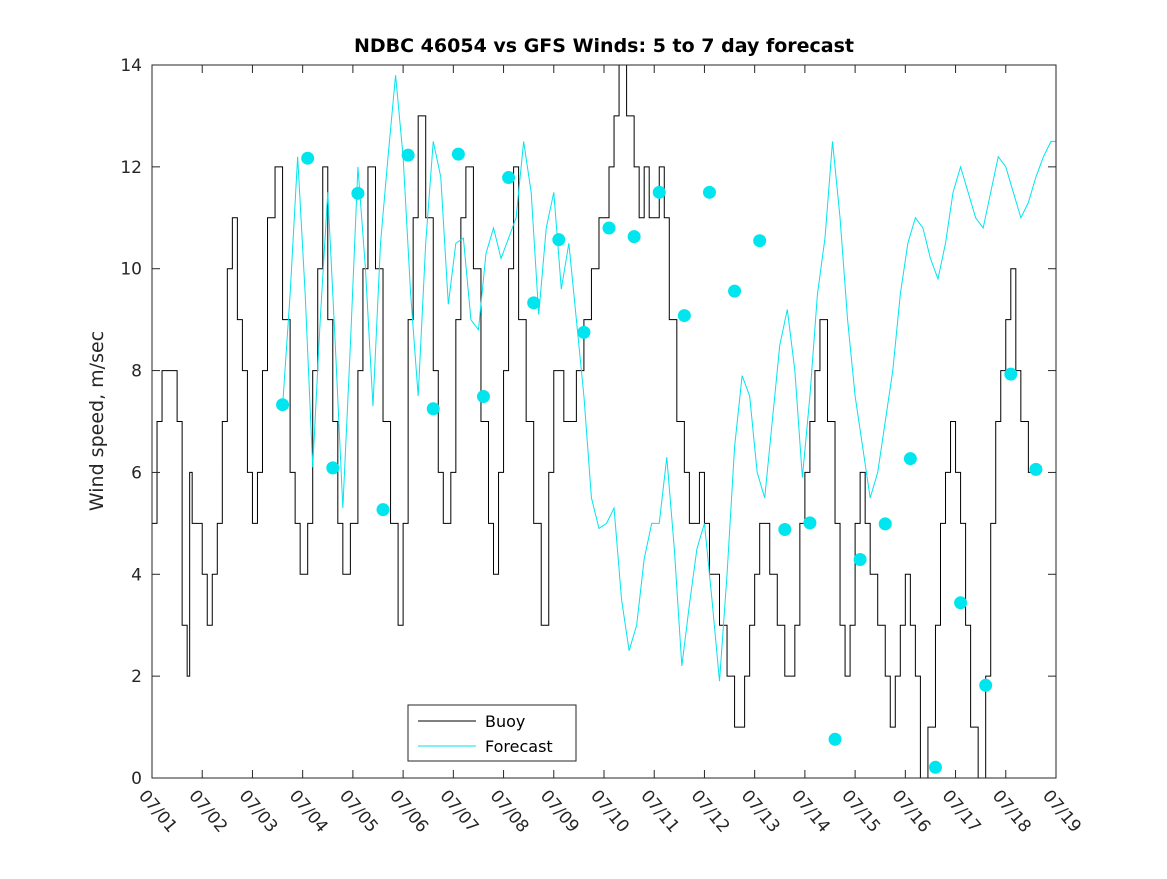  I want to click on y-tick-label: 14, so click(131, 66).